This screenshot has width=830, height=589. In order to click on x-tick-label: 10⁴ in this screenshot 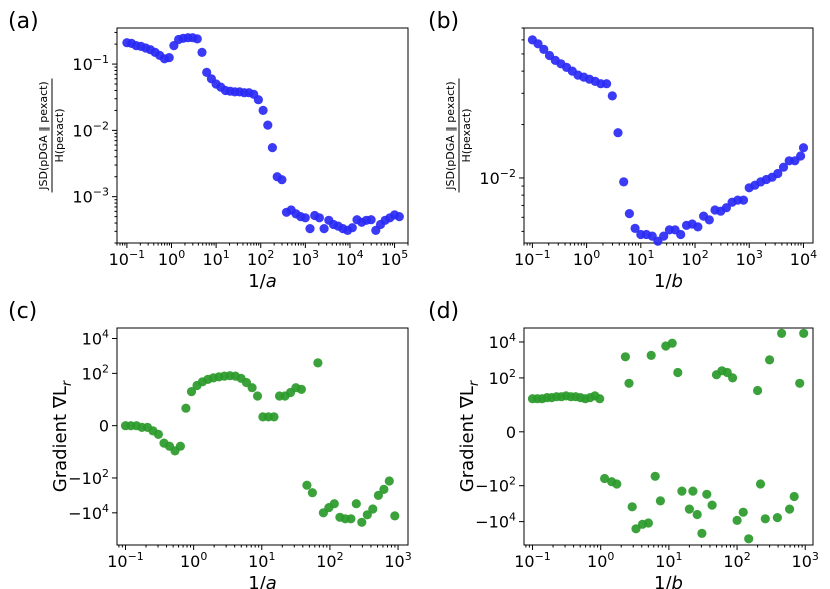, I will do `click(349, 258)`.